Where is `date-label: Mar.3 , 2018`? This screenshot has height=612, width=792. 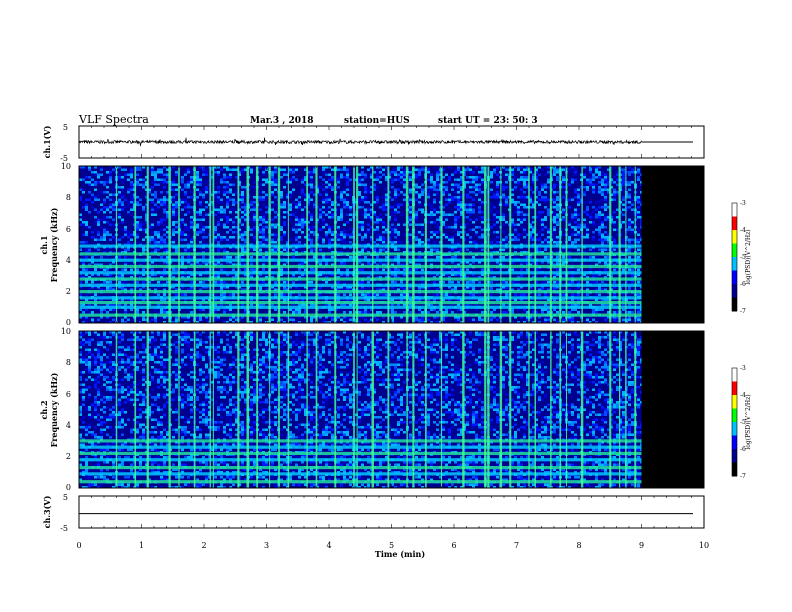
date-label: Mar.3 , 2018 is located at coordinates (282, 121).